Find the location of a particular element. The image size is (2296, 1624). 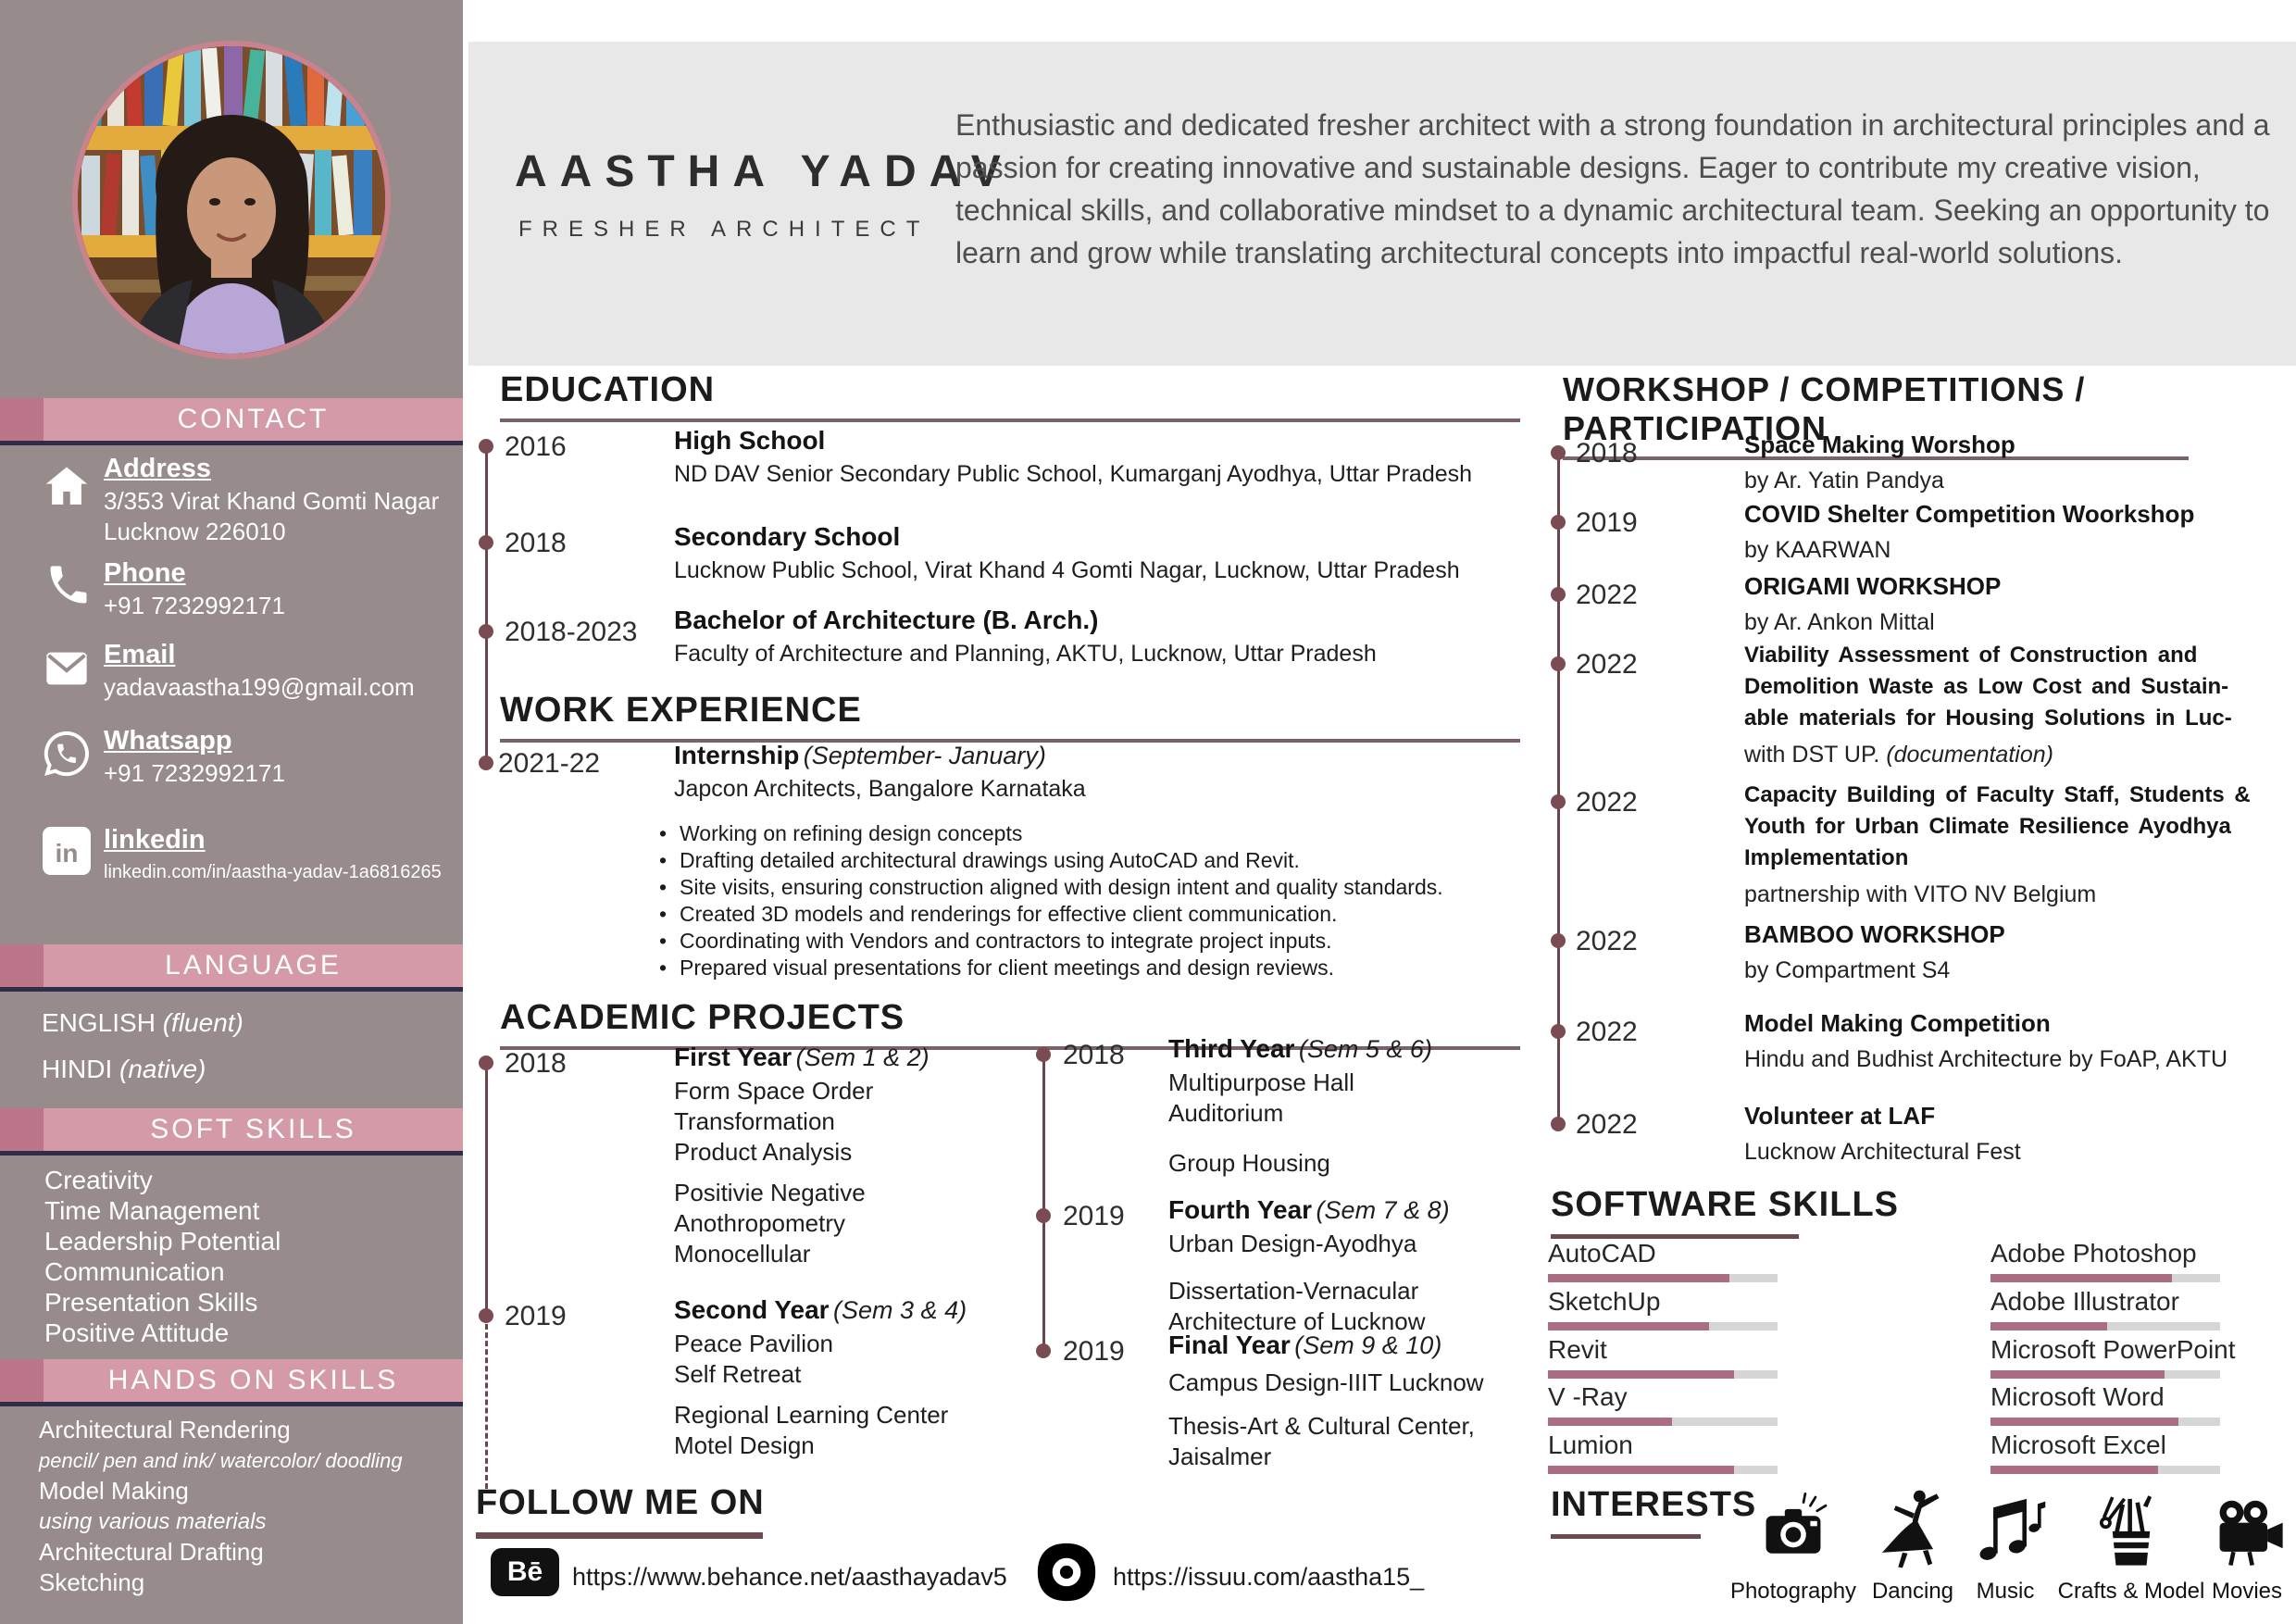

project-year: 2019 is located at coordinates (1094, 1216).